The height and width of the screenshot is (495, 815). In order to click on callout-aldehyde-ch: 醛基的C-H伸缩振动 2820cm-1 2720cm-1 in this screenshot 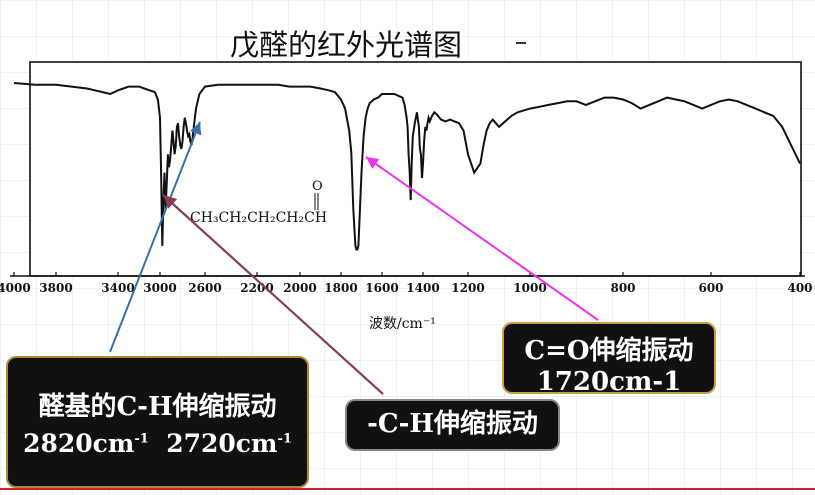, I will do `click(157, 422)`.